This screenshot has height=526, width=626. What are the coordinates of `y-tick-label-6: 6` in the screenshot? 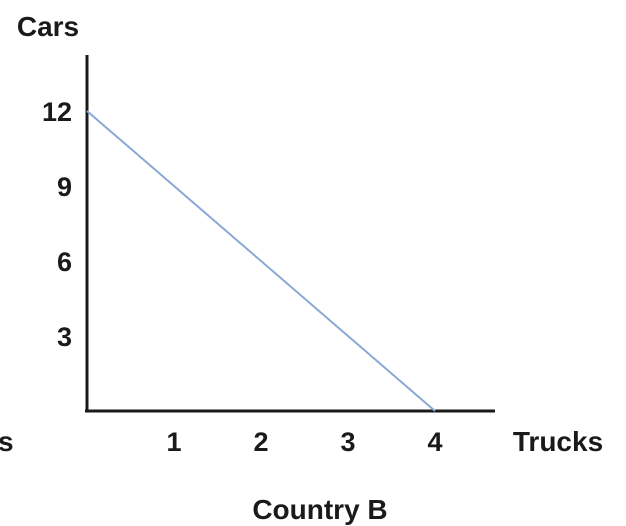 It's located at (64, 262).